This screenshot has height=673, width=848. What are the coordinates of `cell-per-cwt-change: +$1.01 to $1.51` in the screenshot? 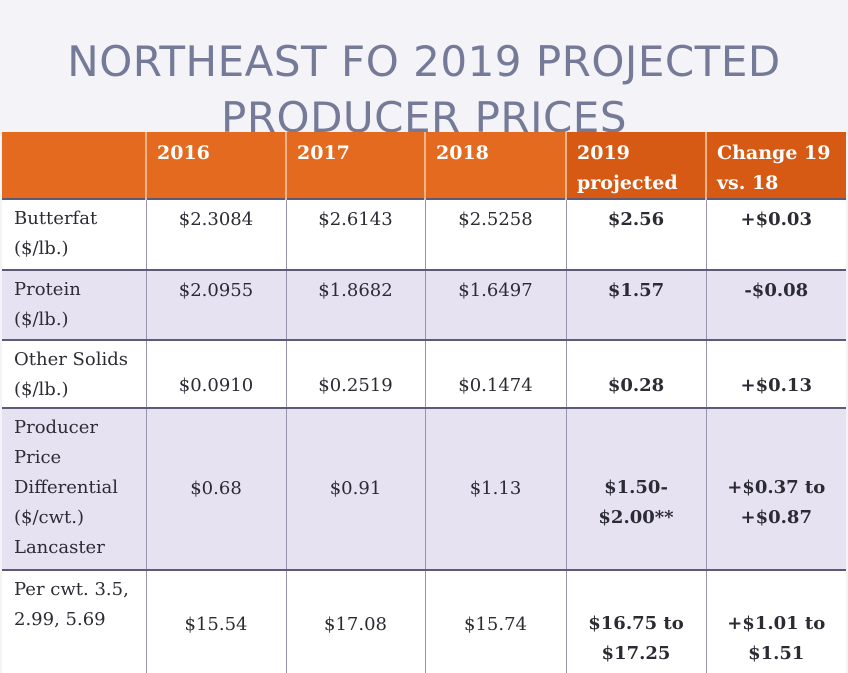 It's located at (775, 621).